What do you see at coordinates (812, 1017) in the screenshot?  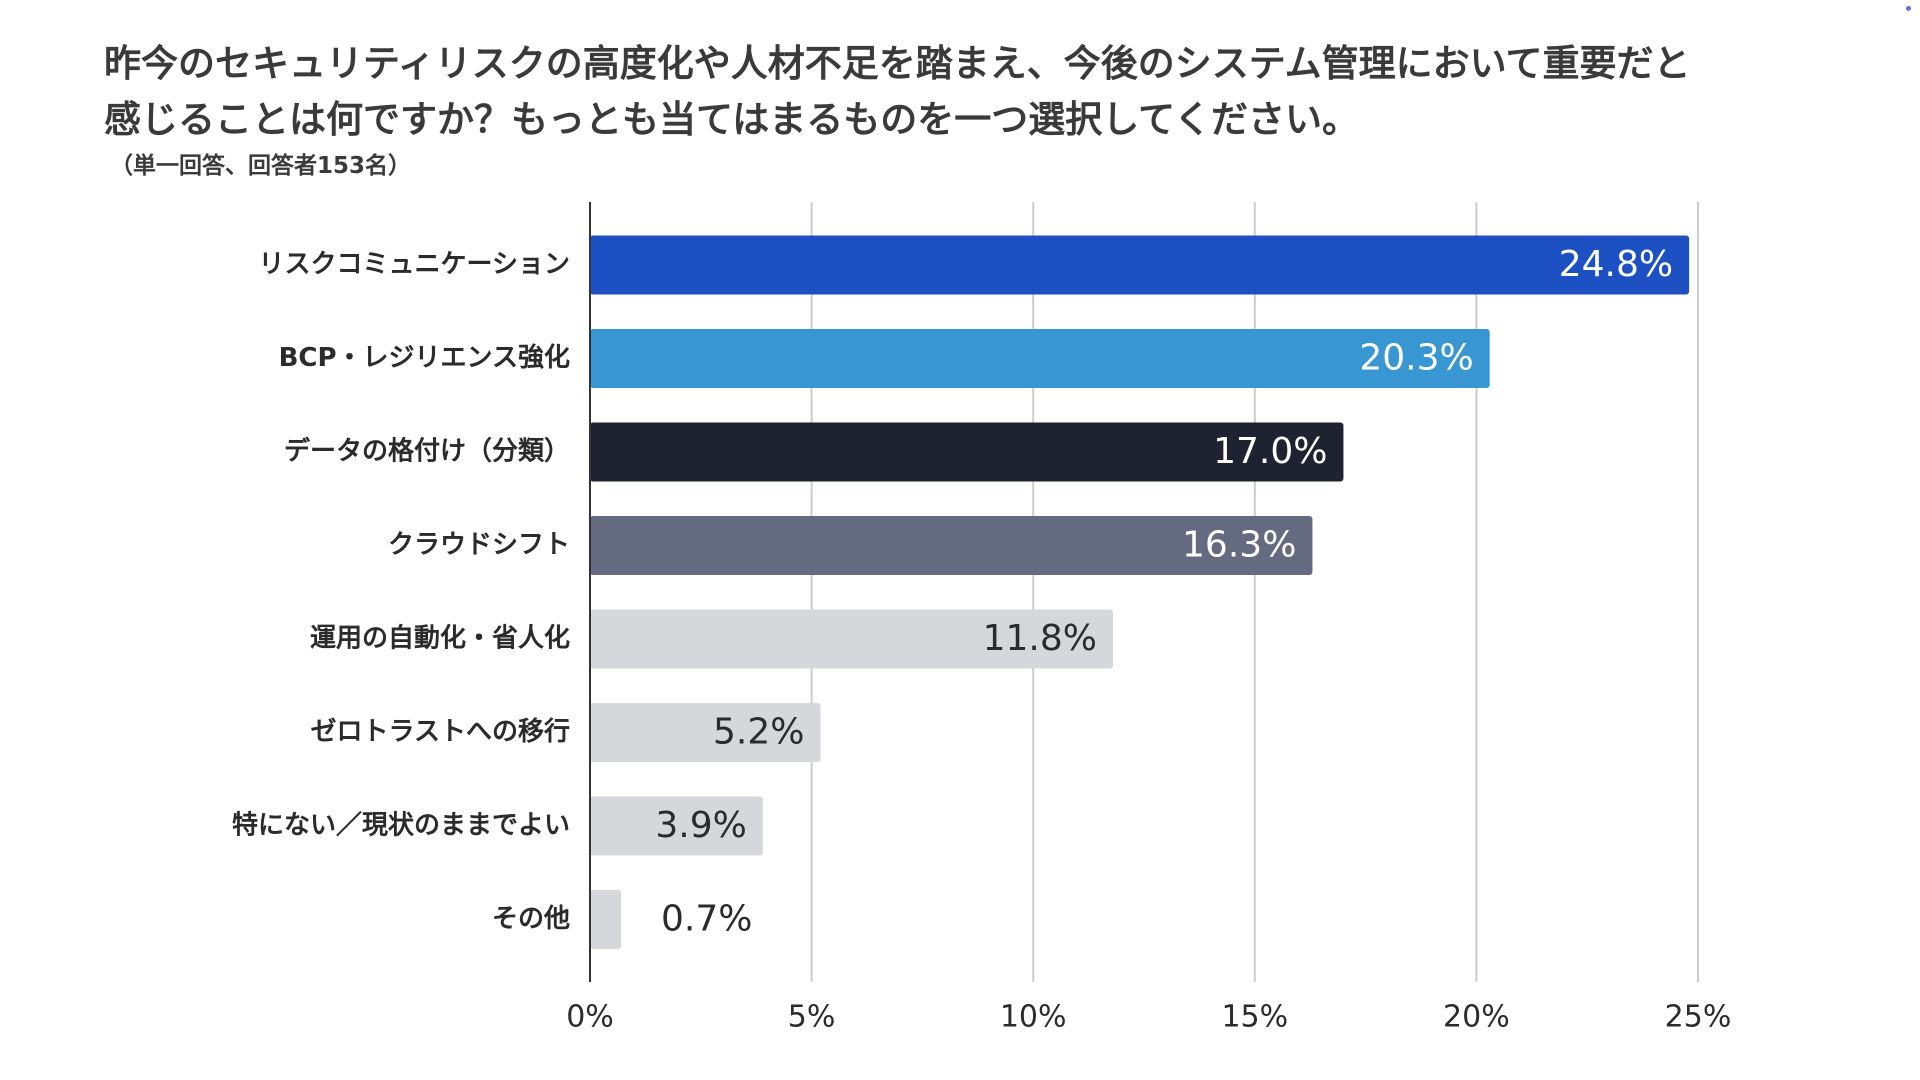 I see `x-tick-label-5: 5%` at bounding box center [812, 1017].